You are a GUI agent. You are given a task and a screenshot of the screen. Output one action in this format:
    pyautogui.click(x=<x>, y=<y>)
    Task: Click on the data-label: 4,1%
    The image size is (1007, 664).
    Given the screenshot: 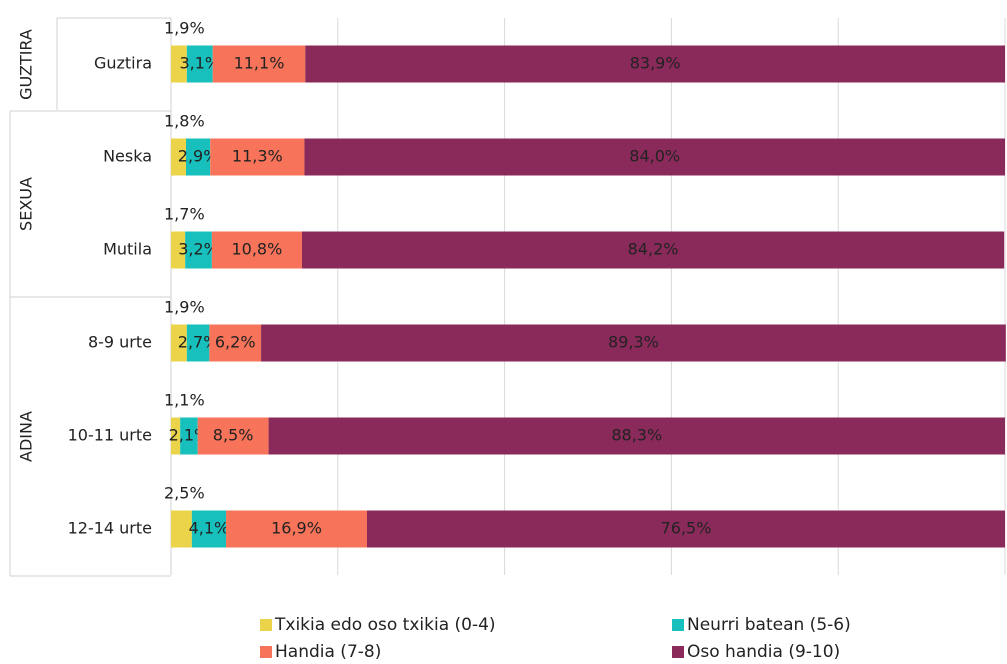 What is the action you would take?
    pyautogui.click(x=209, y=528)
    